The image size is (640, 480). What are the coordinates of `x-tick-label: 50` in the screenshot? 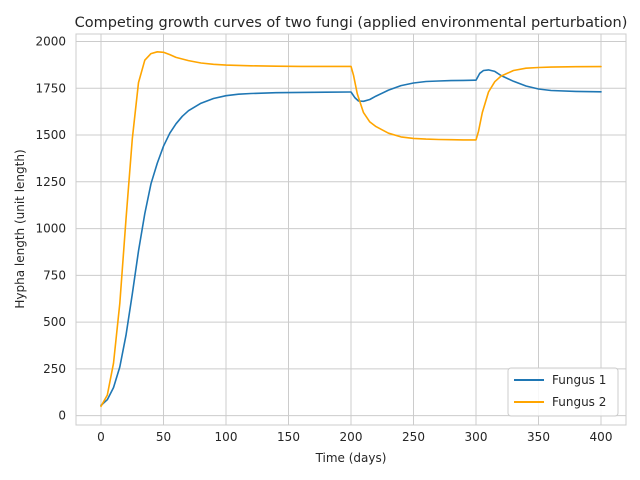 It's located at (163, 437).